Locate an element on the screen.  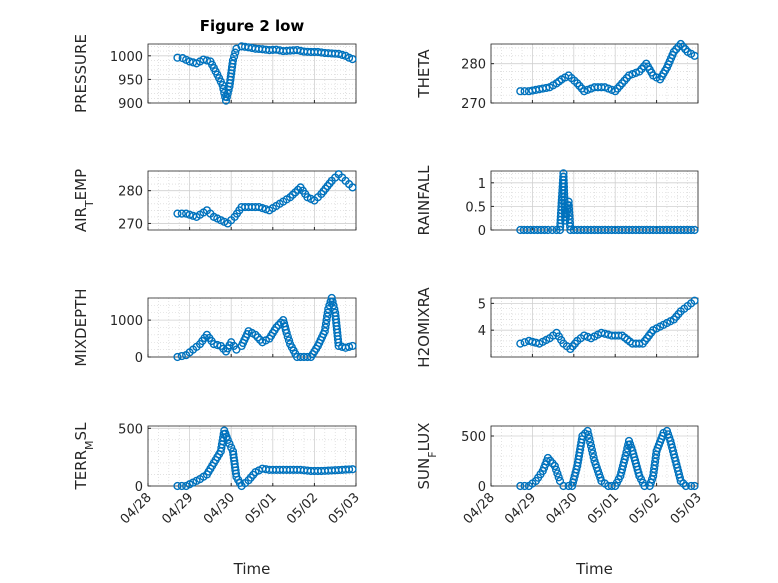
x-tick-label: 04/30 is located at coordinates (562, 508).